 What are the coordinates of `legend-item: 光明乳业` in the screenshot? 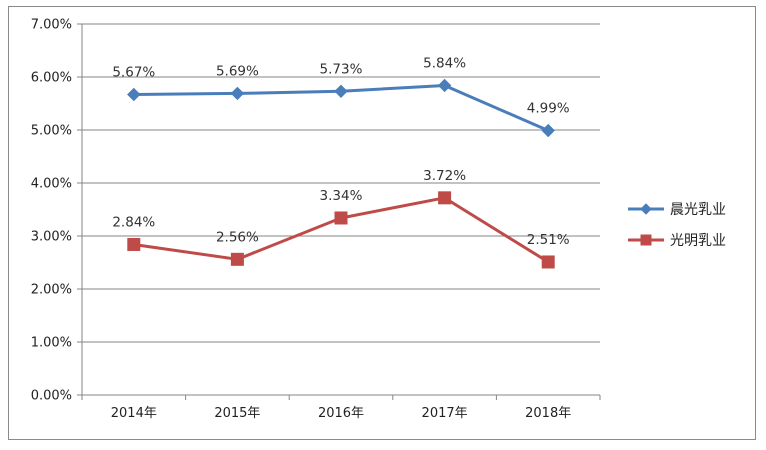 It's located at (677, 241).